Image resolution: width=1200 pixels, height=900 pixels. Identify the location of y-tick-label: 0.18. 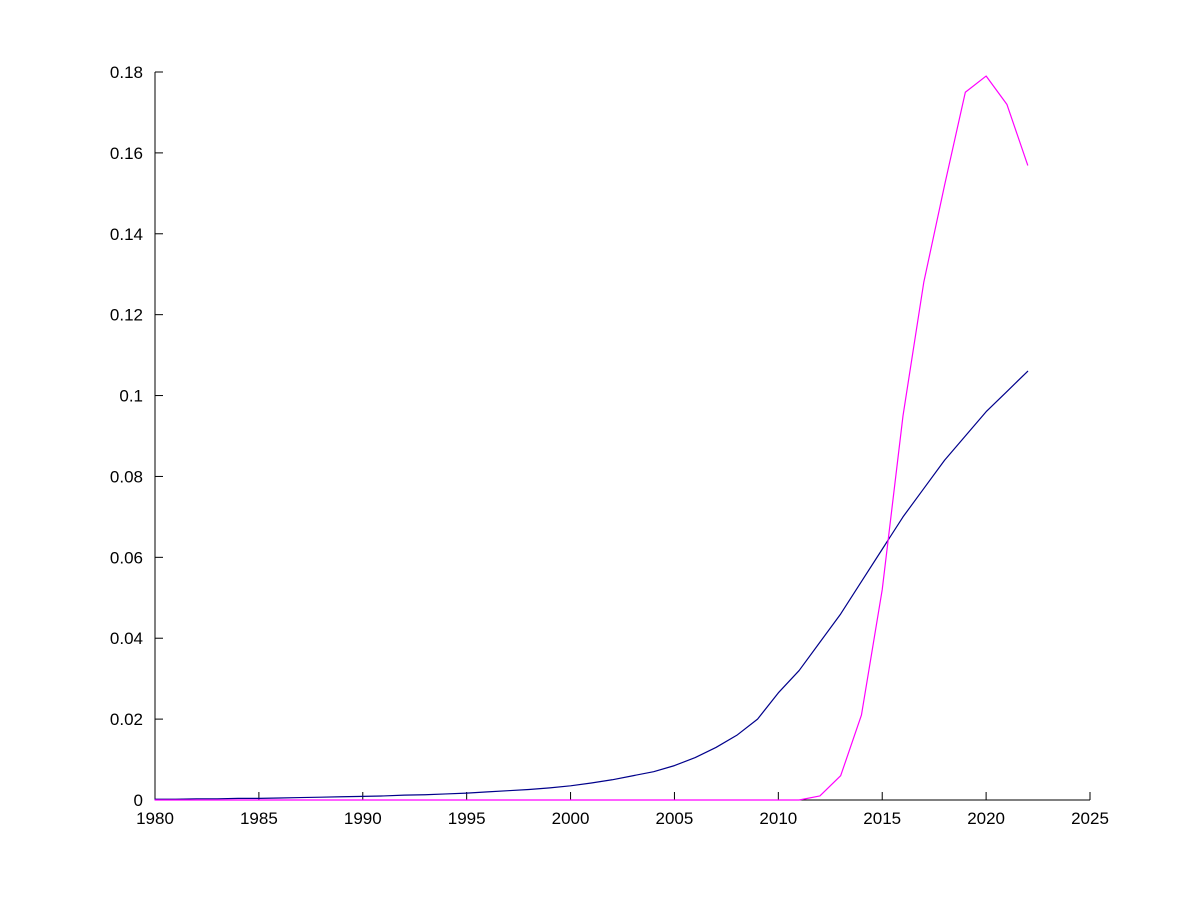
(126, 72).